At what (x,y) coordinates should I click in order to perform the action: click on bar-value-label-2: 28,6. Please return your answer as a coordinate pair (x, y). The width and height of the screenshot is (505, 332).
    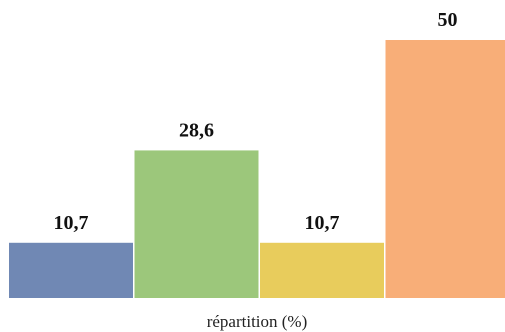
    Looking at the image, I should click on (196, 130).